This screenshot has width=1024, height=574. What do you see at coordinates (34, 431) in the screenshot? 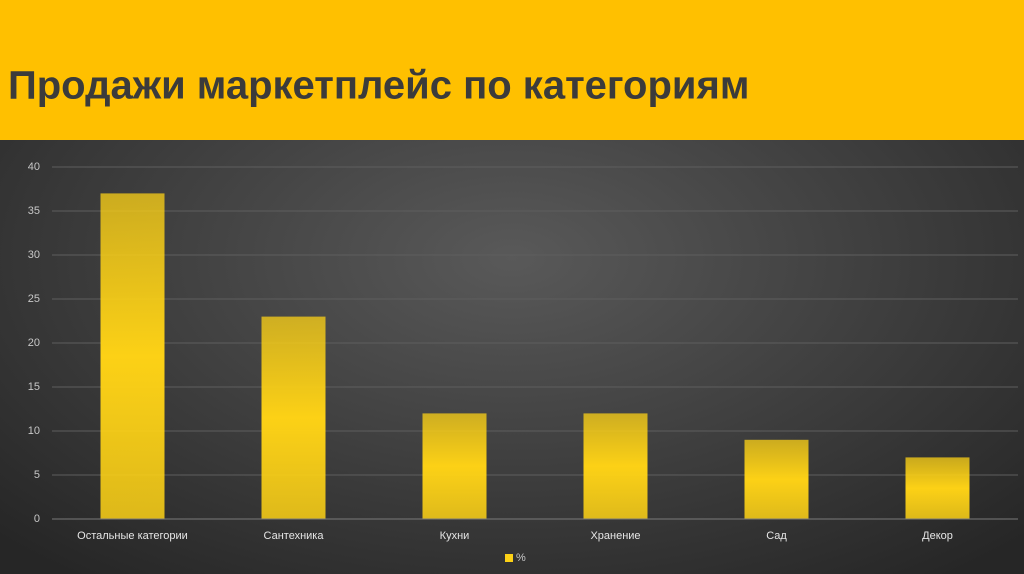
I see `y-tick-label: 10` at bounding box center [34, 431].